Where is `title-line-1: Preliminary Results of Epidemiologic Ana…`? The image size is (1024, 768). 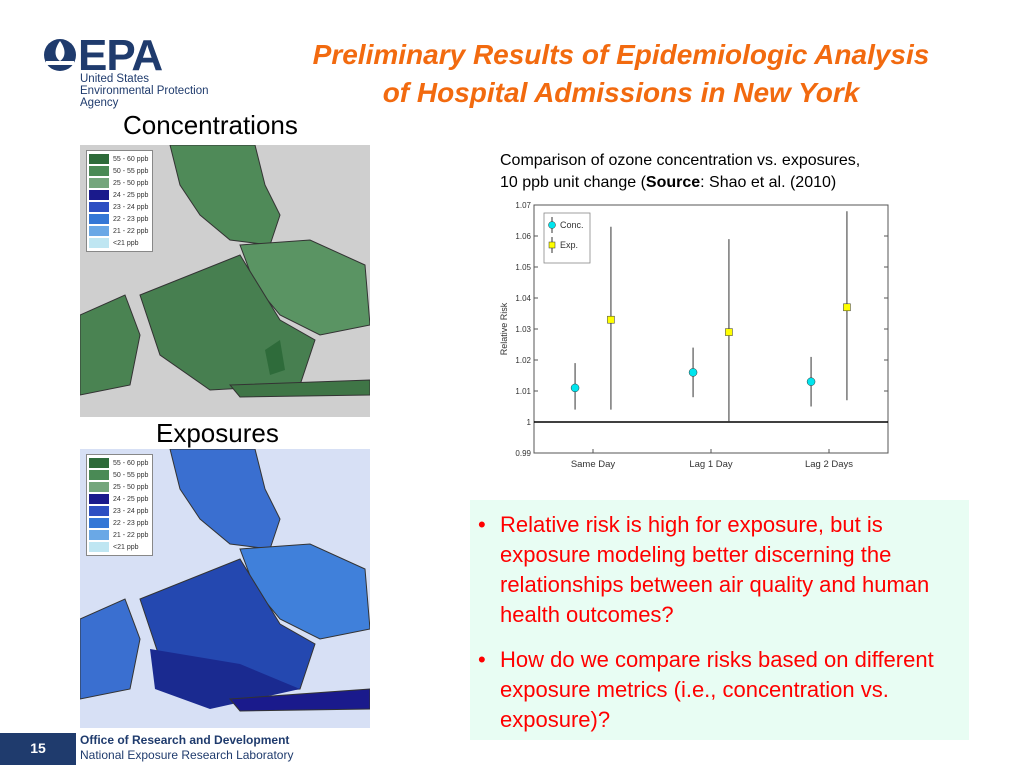
title-line-1: Preliminary Results of Epidemiologic Ana… is located at coordinates (621, 54).